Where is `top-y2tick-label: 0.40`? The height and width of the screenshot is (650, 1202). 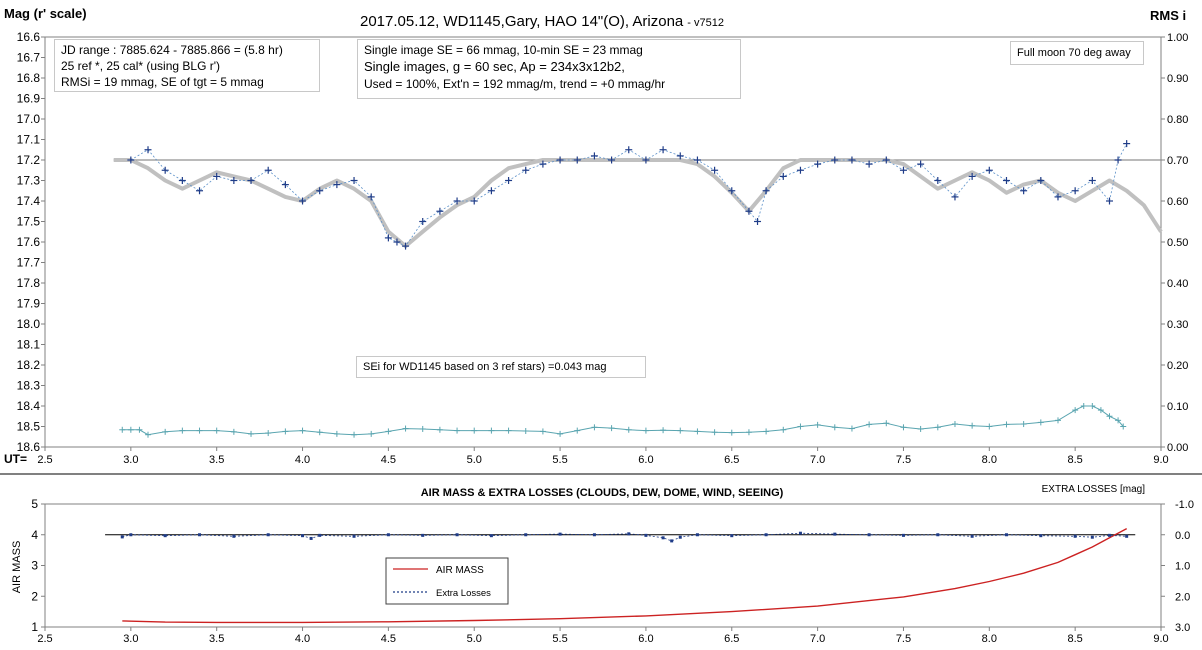 top-y2tick-label: 0.40 is located at coordinates (1177, 284).